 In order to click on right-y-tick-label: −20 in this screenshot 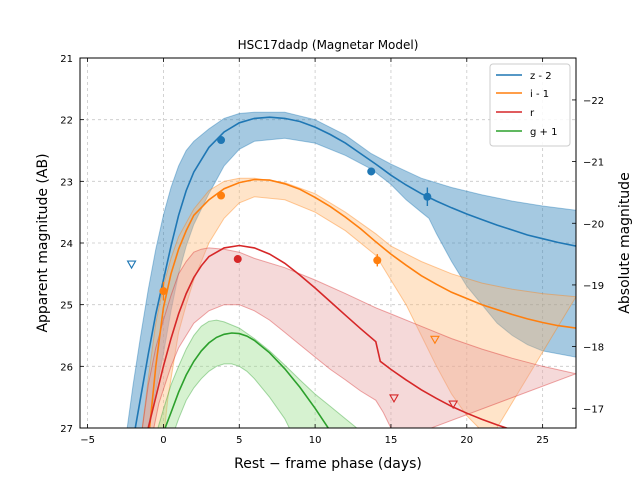, I will do `click(593, 224)`.